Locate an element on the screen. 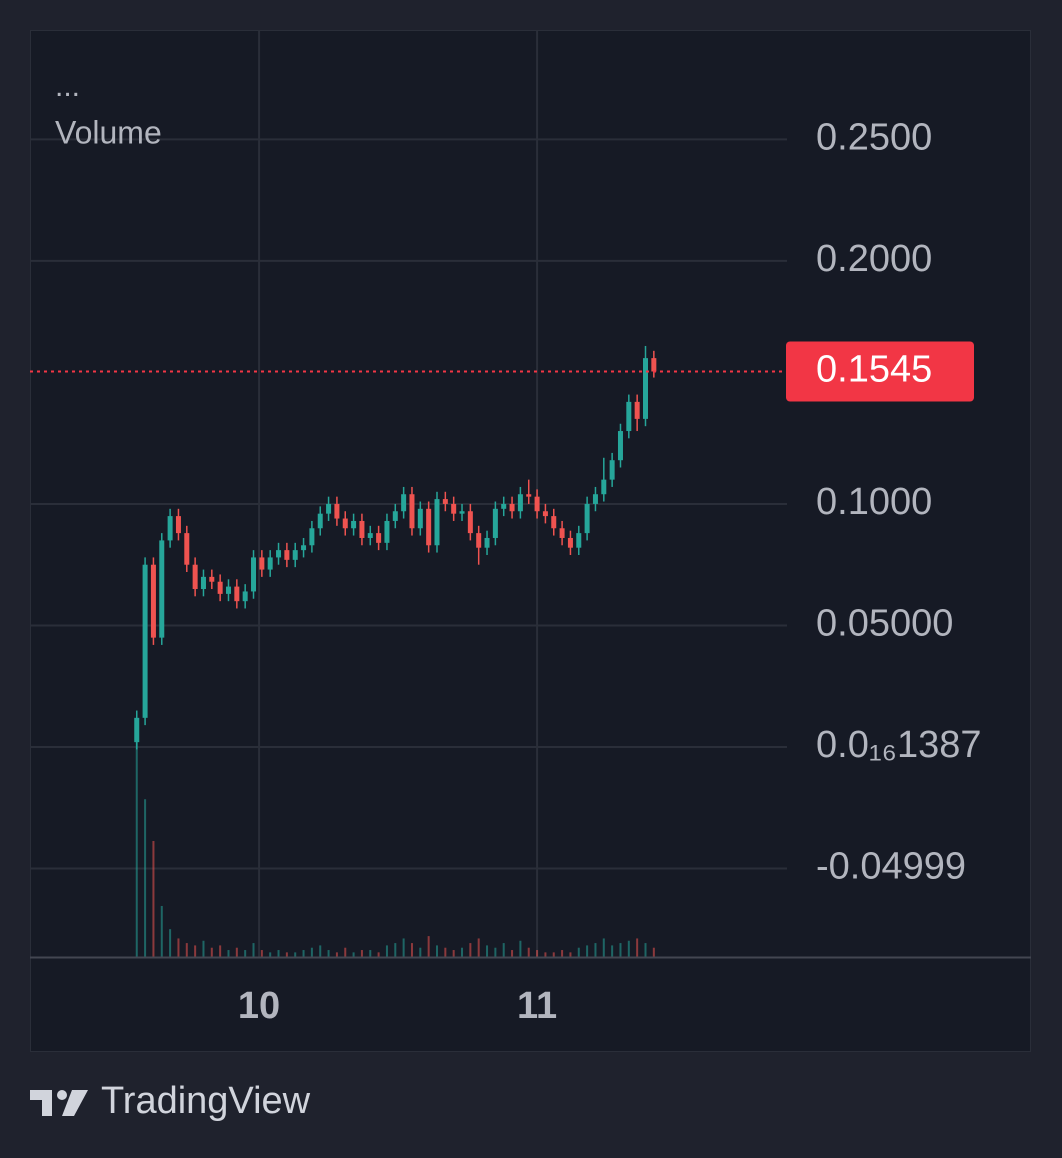 This screenshot has height=1158, width=1062. y-tick-label: 0.05000 is located at coordinates (884, 624).